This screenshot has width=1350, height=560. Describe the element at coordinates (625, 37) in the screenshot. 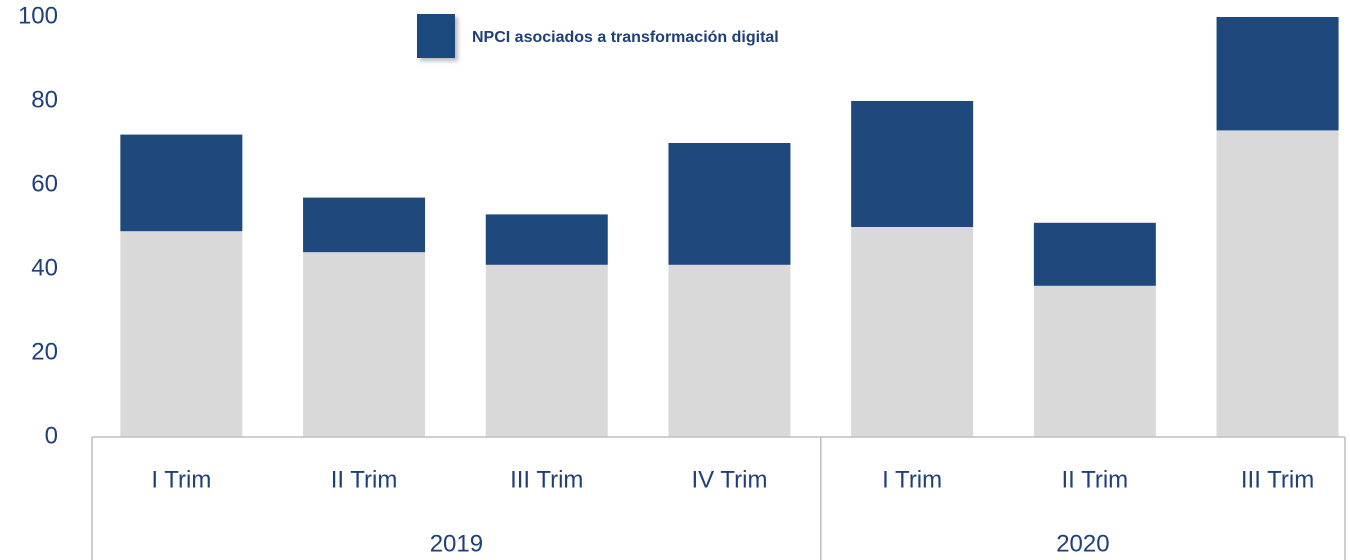

I see `legend-label: NPCI asociados a transformación digital` at that location.